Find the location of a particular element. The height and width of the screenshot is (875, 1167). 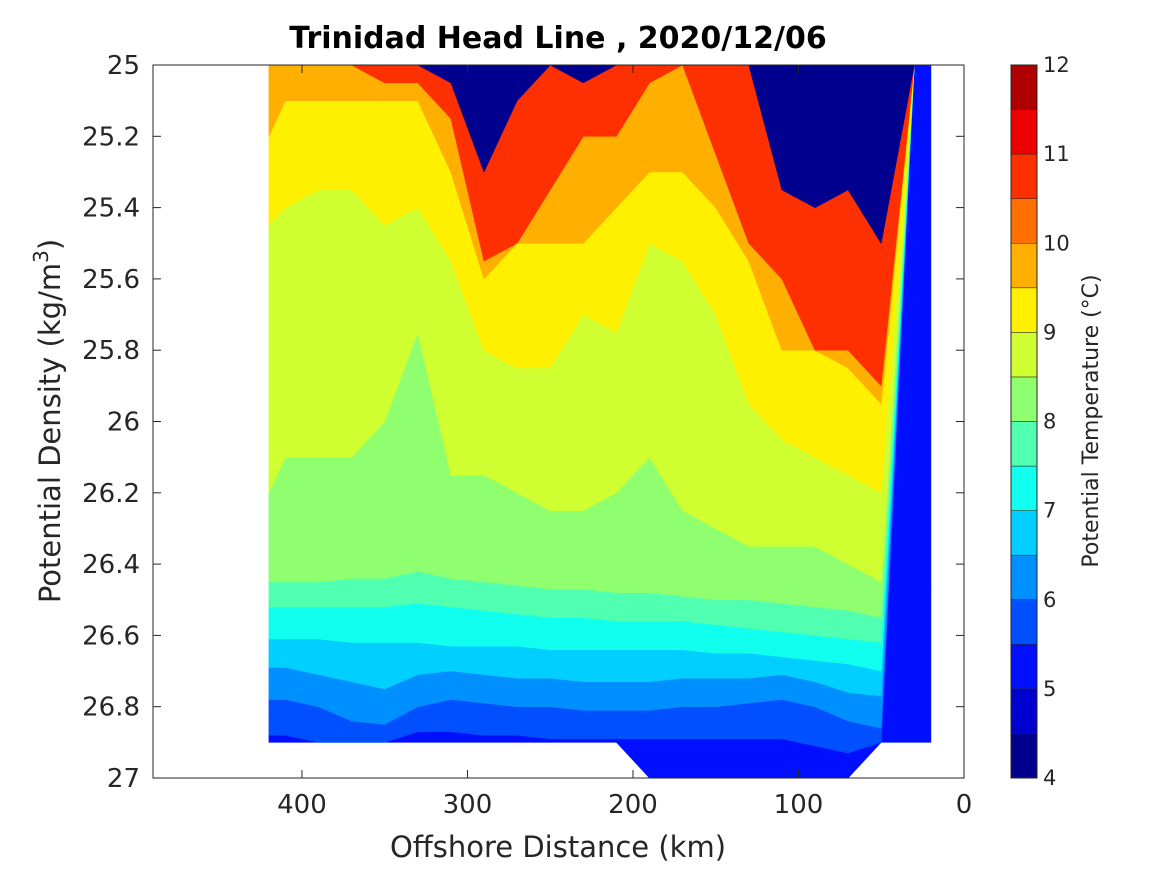

y-tick-label: 26.4 is located at coordinates (111, 565).